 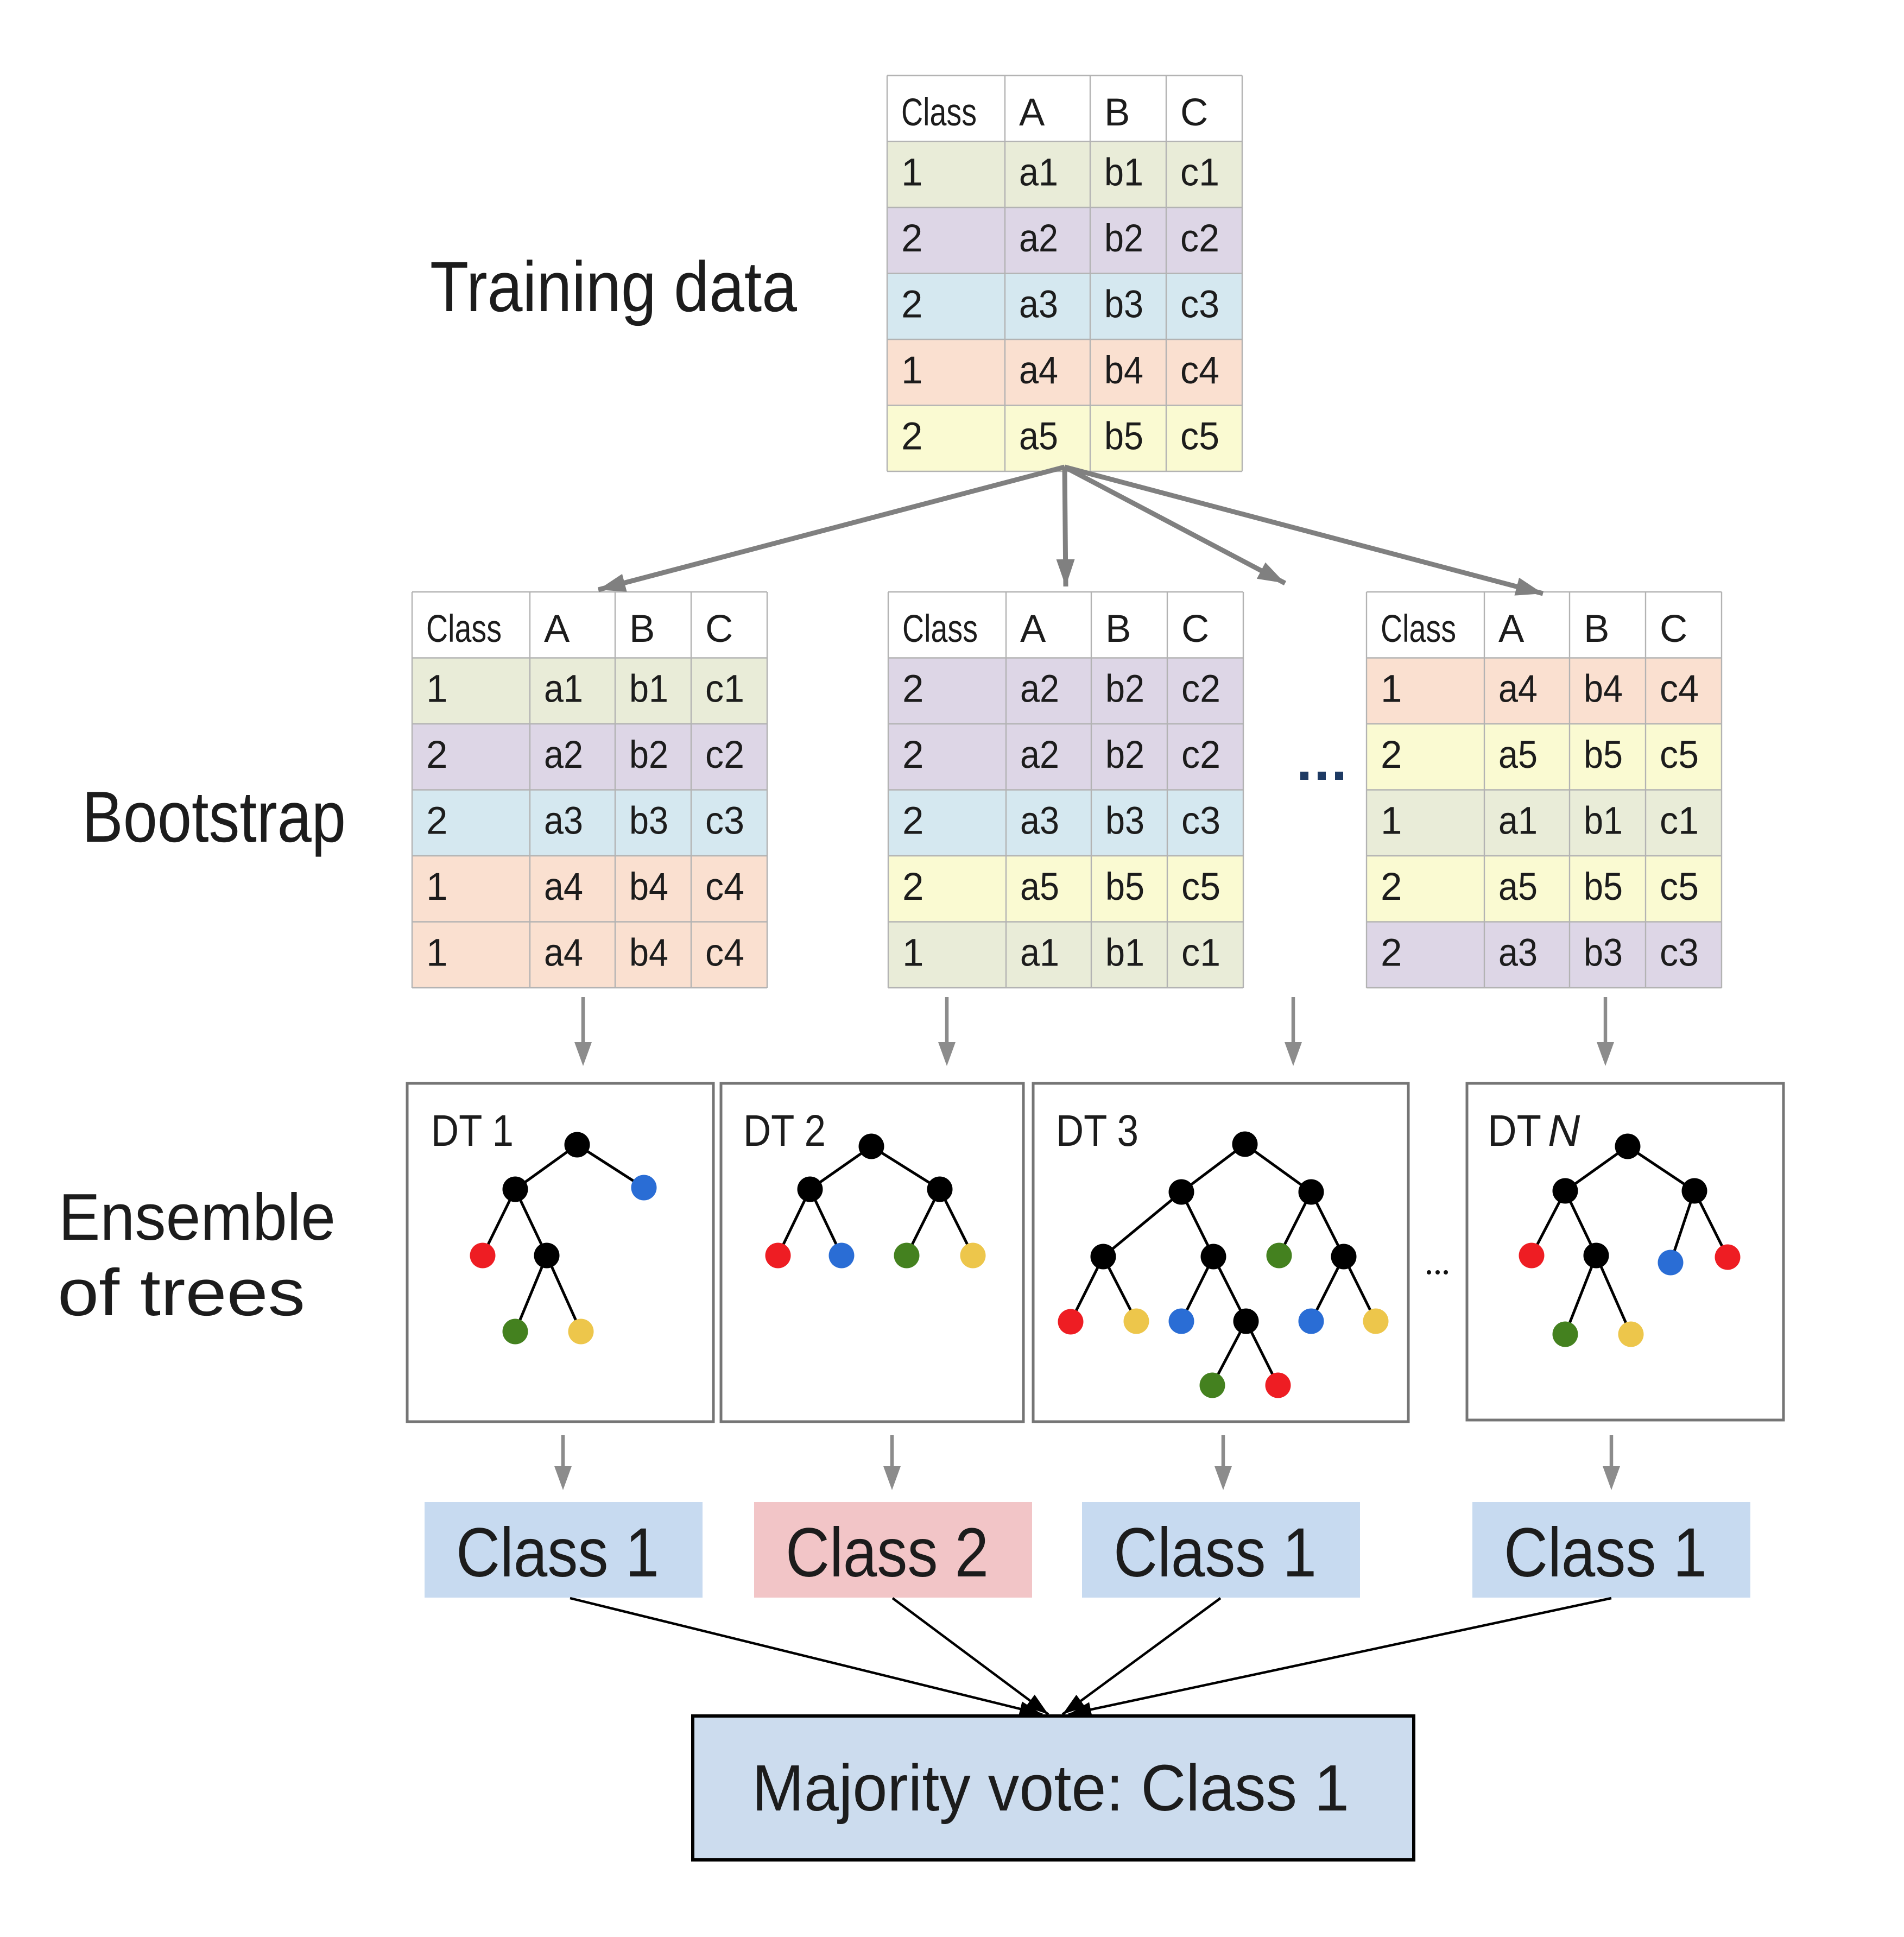 I want to click on svg-text: DT, so click(x=1514, y=1131).